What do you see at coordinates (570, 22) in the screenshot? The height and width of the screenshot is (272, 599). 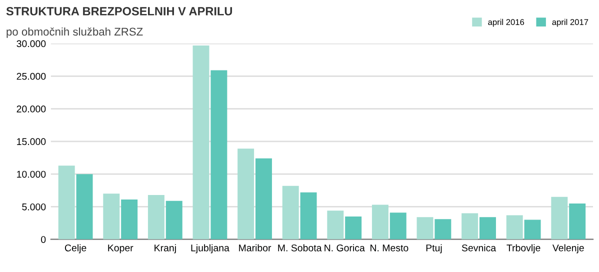 I see `legend-label: april 2017` at bounding box center [570, 22].